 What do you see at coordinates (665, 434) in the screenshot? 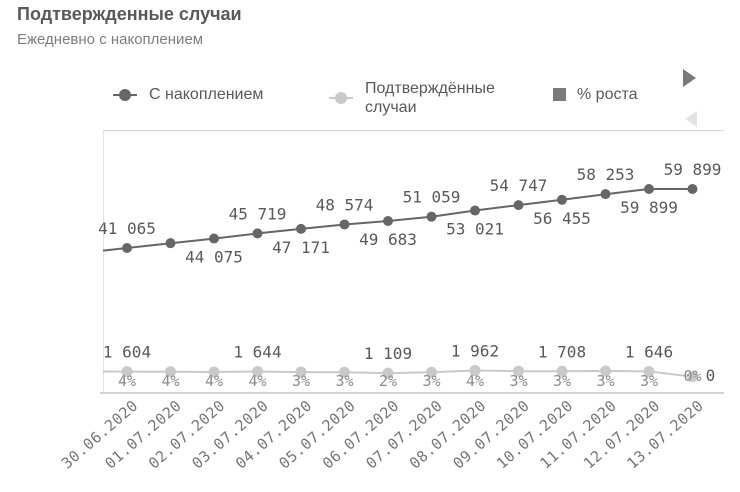
I see `date-axis-label: 13.07.2020` at bounding box center [665, 434].